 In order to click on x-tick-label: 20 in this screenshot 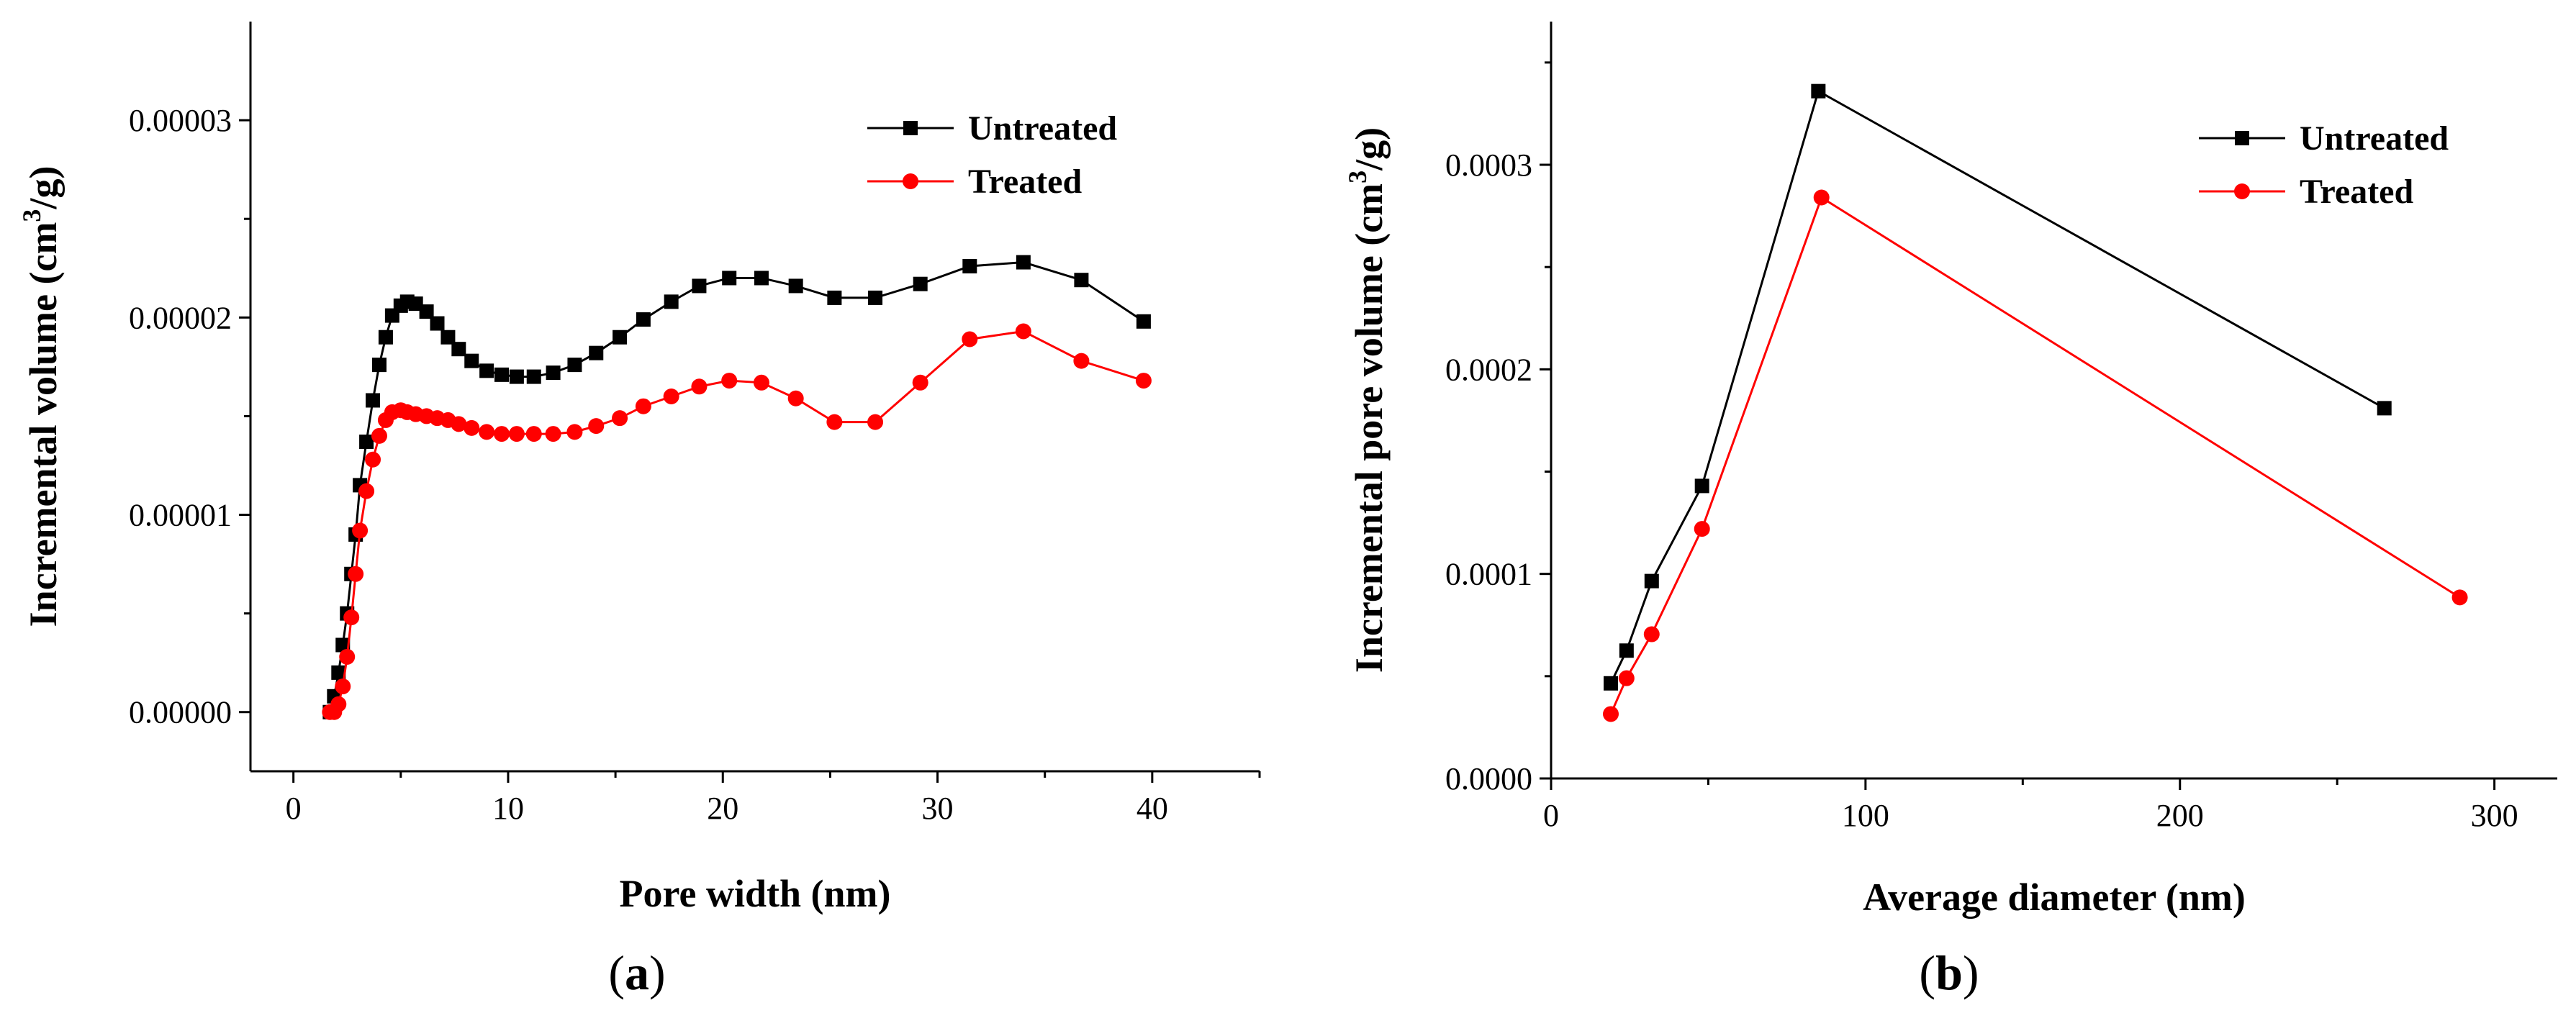, I will do `click(722, 809)`.